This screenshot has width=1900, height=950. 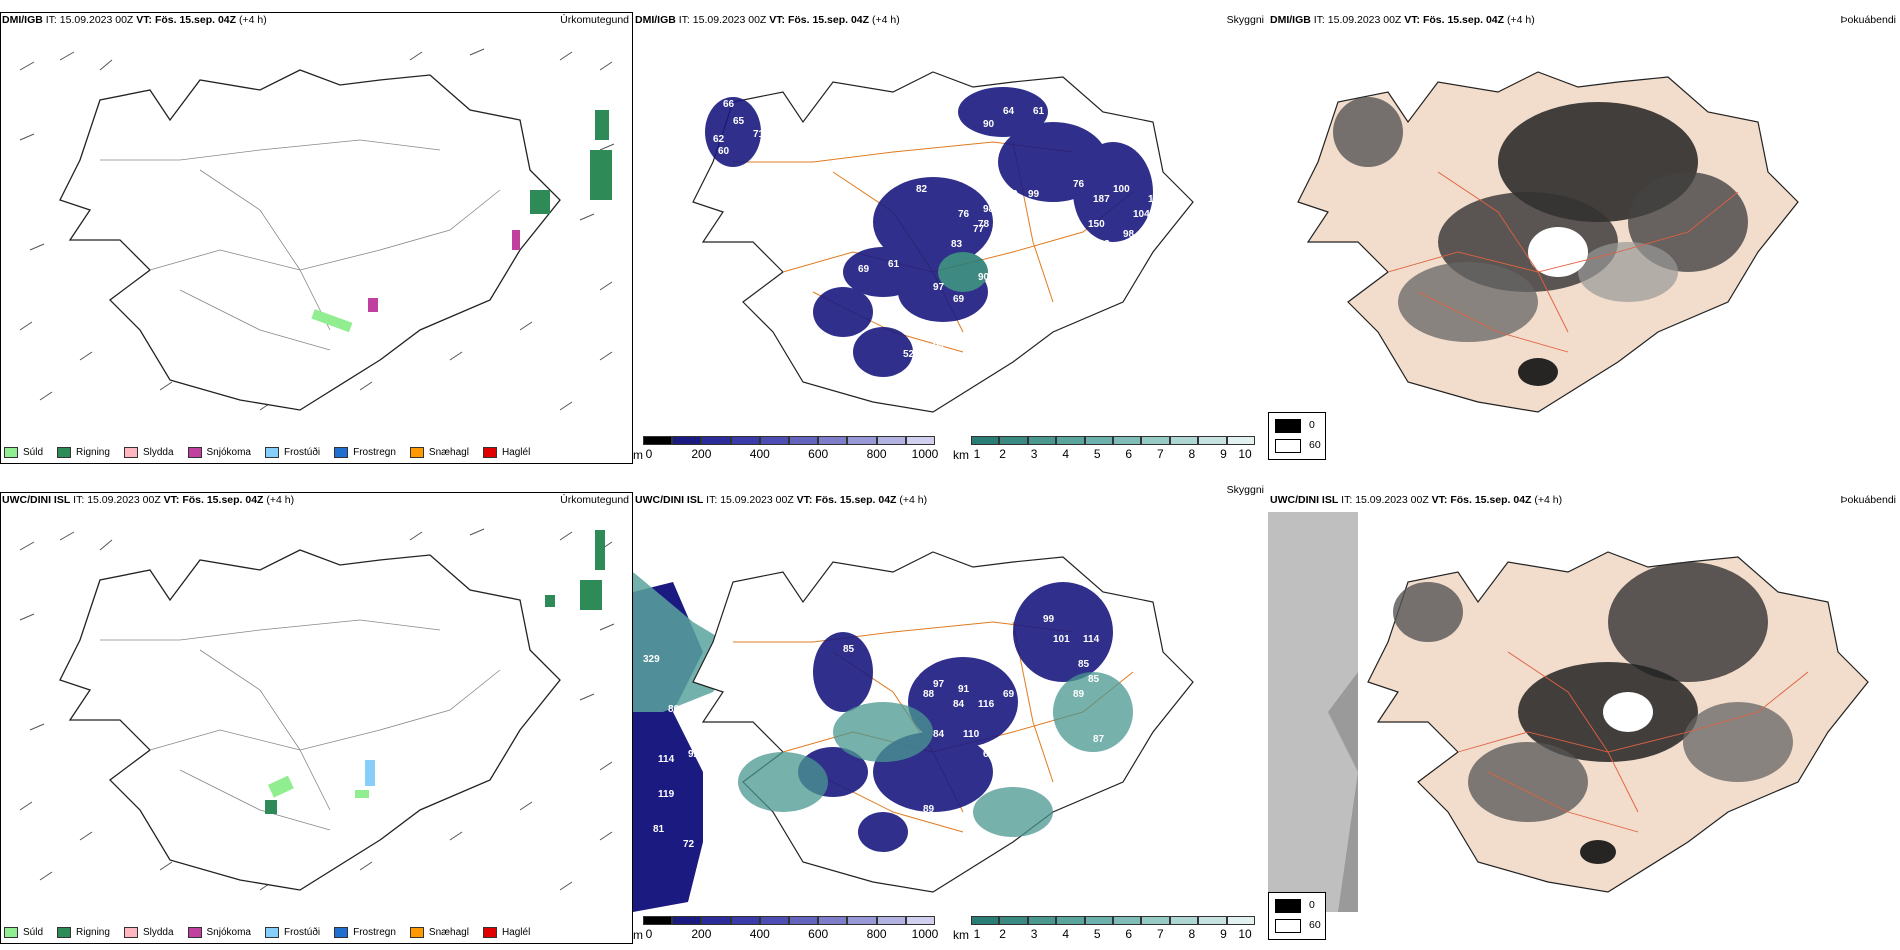 I want to click on cloud-base-value: 89, so click(x=814, y=619).